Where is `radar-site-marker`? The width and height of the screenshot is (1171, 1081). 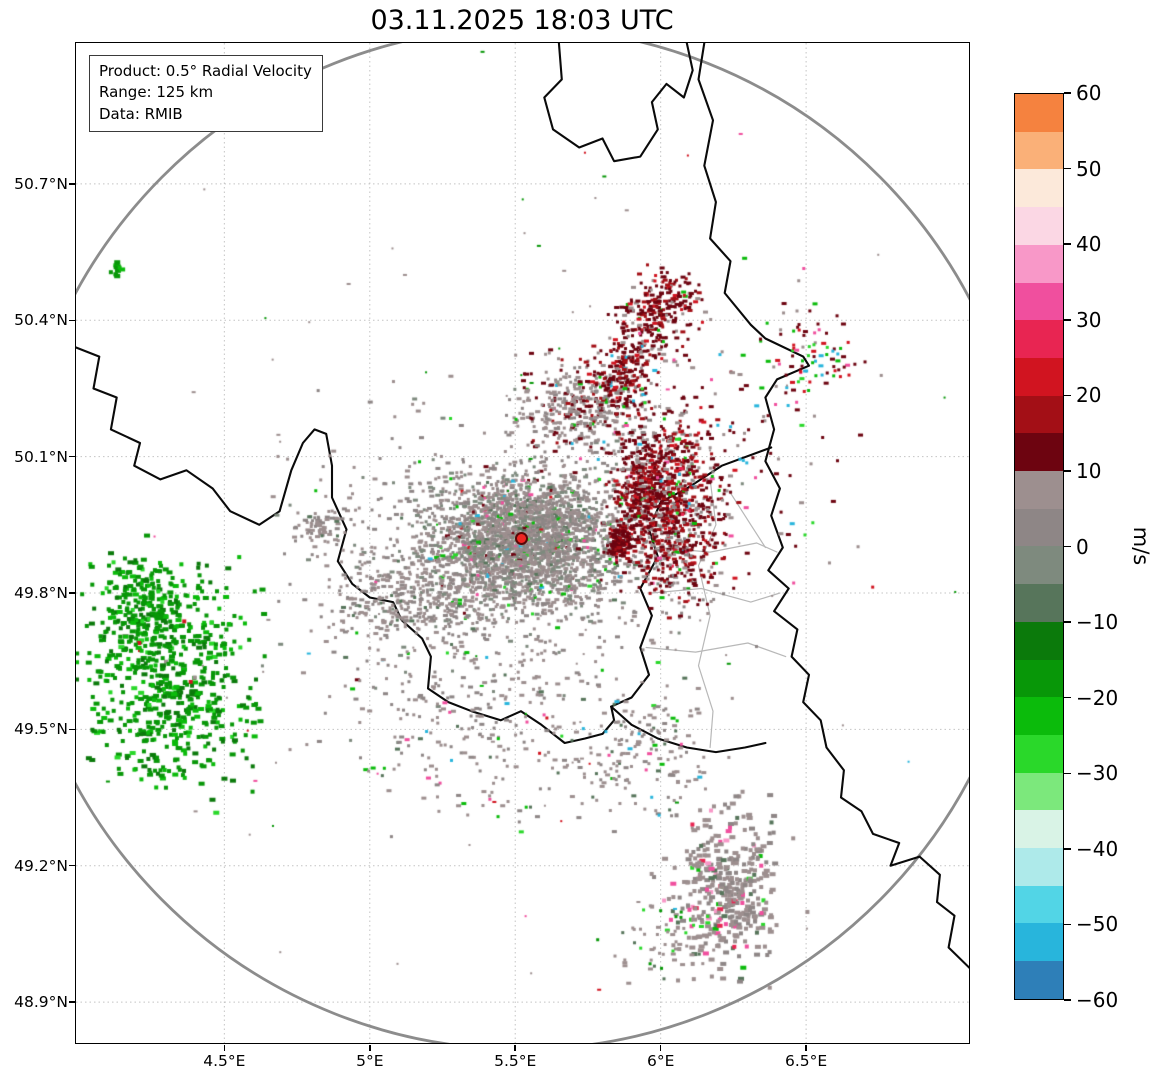 radar-site-marker is located at coordinates (521, 538).